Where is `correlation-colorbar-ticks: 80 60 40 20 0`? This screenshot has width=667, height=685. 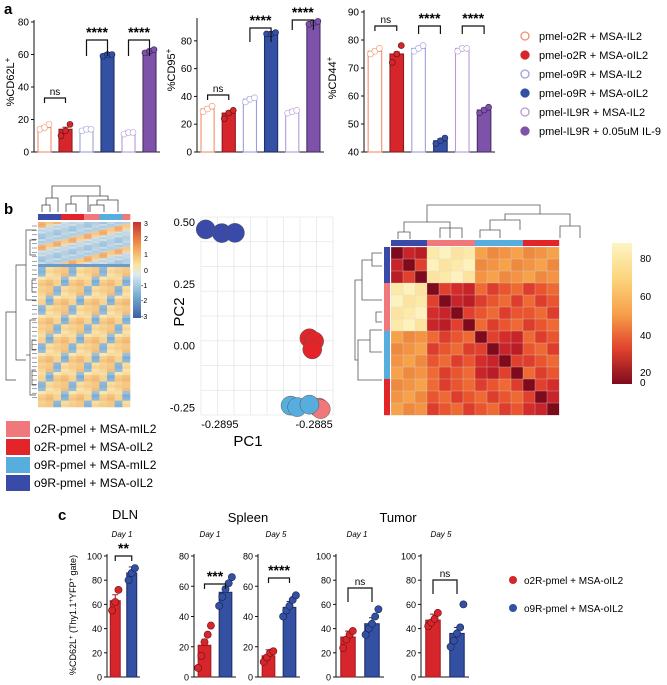
correlation-colorbar-ticks: 80 60 40 20 0 is located at coordinates (646, 321).